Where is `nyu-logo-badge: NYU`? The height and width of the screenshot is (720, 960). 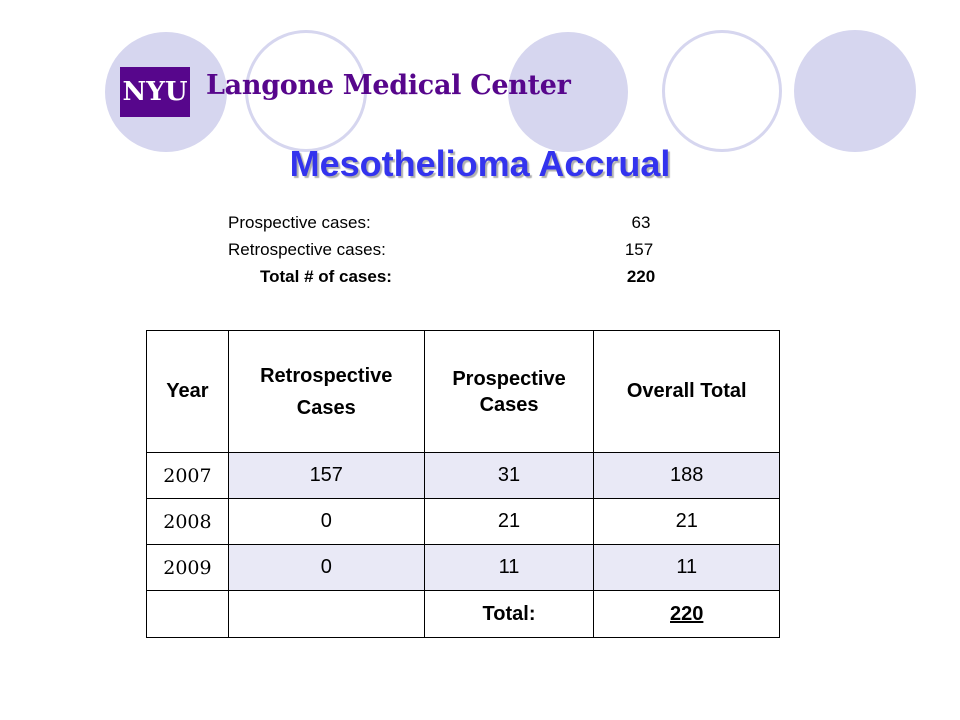 nyu-logo-badge: NYU is located at coordinates (155, 92).